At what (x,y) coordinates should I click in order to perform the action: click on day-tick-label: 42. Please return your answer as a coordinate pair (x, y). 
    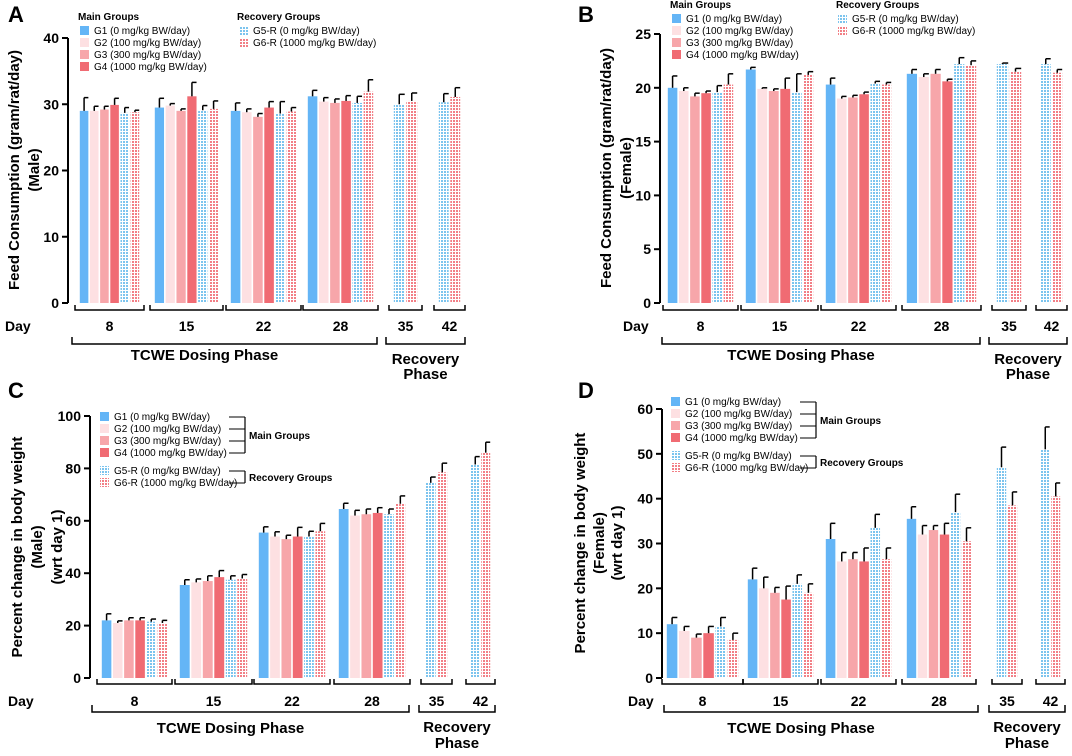
    Looking at the image, I should click on (481, 701).